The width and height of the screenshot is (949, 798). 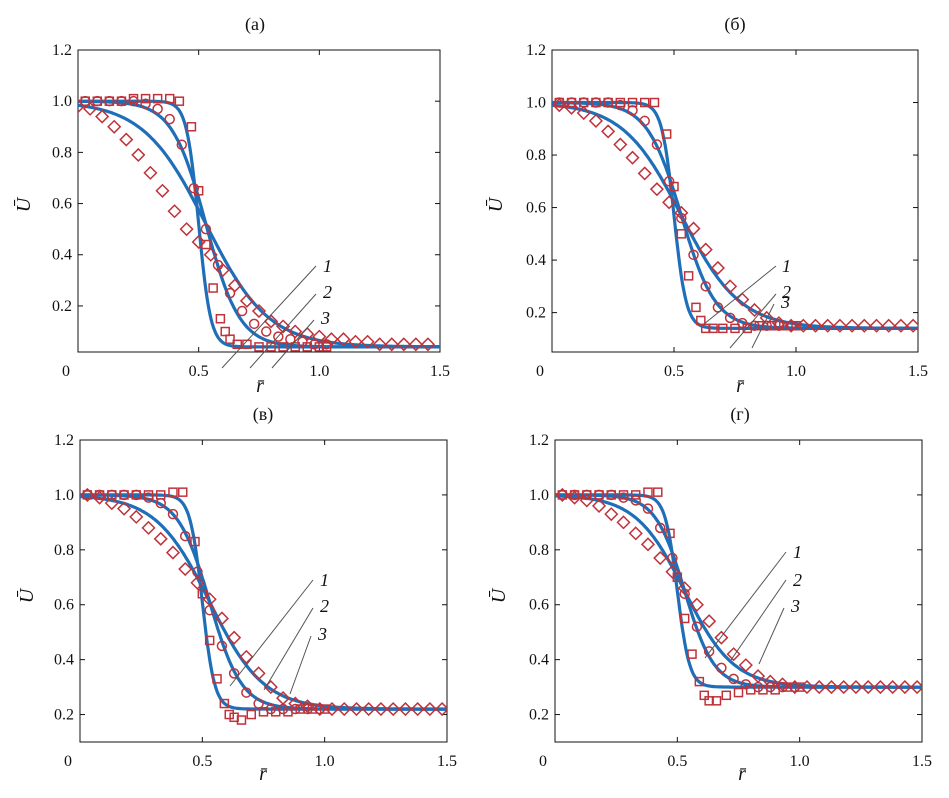 I want to click on plot-area, so click(x=738, y=596).